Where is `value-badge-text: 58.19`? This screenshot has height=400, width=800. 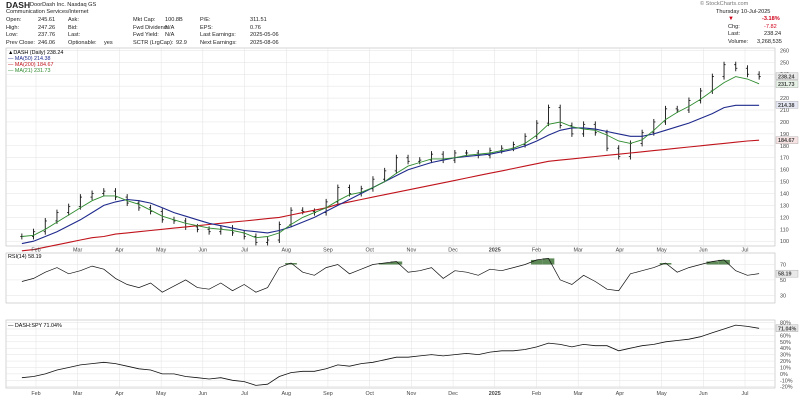 value-badge-text: 58.19 is located at coordinates (785, 275).